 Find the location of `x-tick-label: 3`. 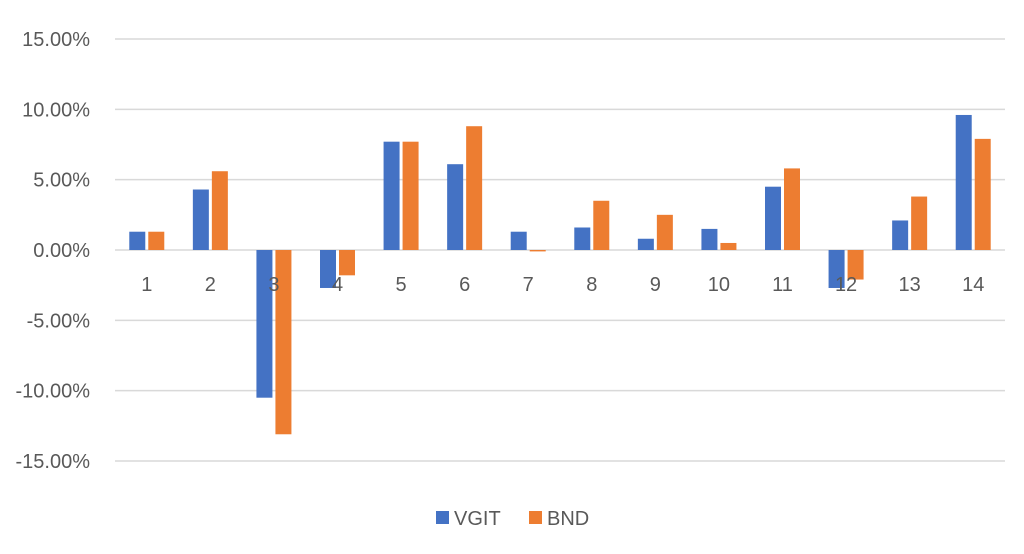

x-tick-label: 3 is located at coordinates (273, 285).